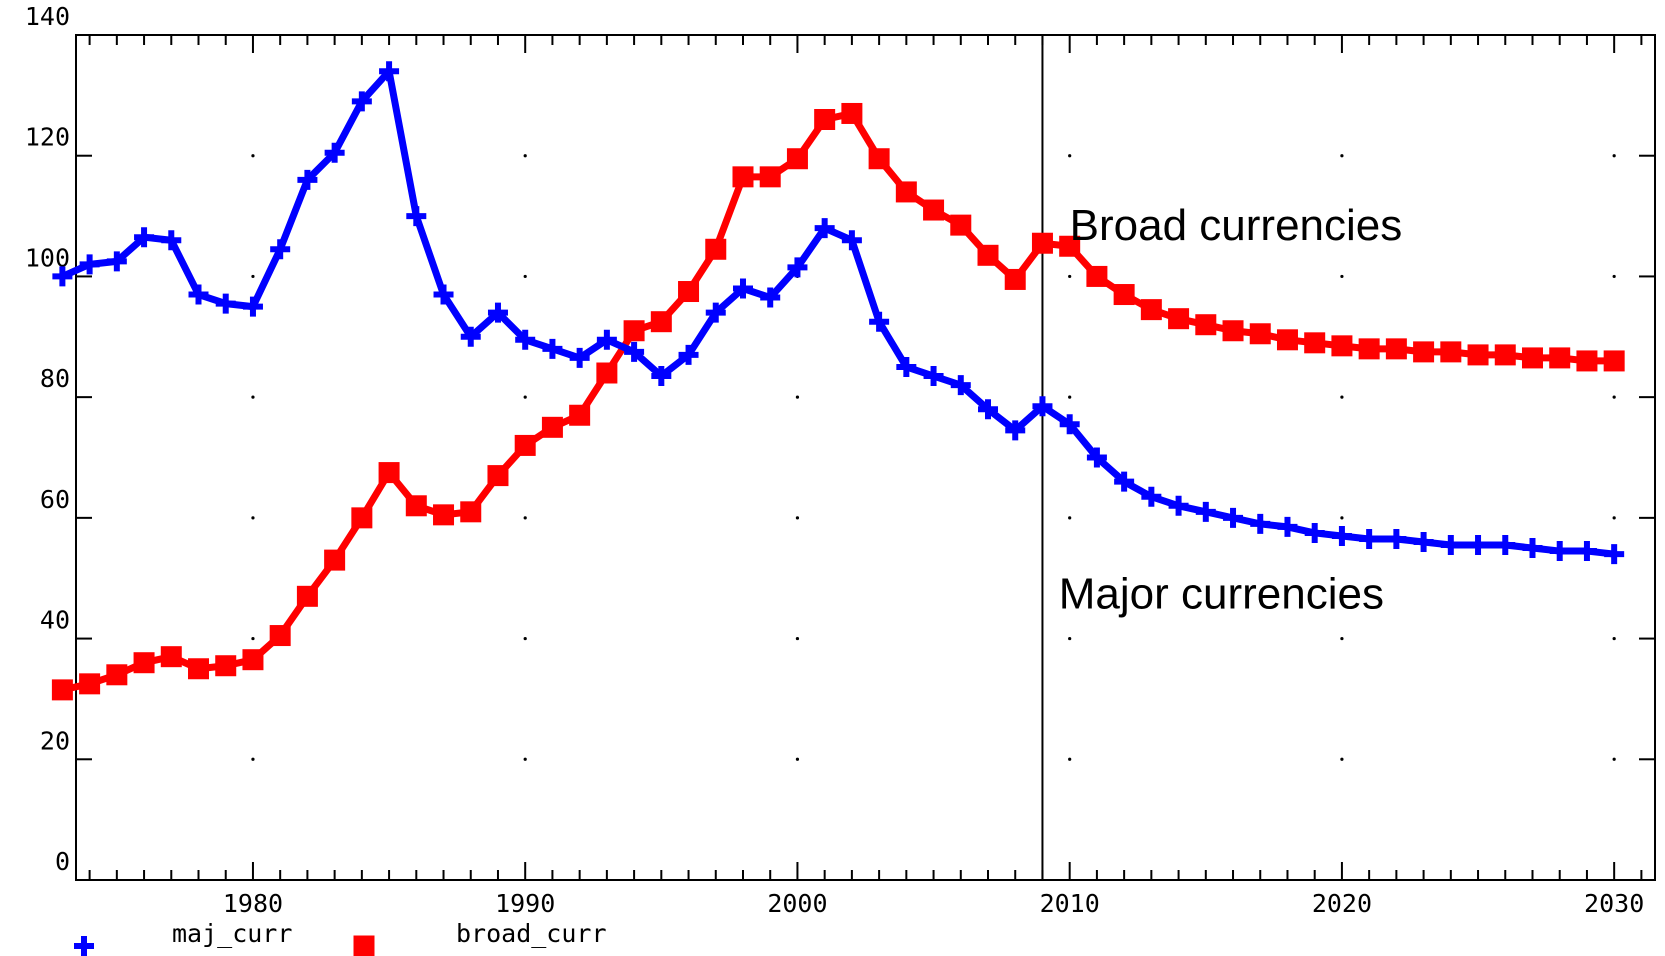 This screenshot has width=1665, height=956. Describe the element at coordinates (84, 946) in the screenshot. I see `legend-marker-maj_curr` at that location.